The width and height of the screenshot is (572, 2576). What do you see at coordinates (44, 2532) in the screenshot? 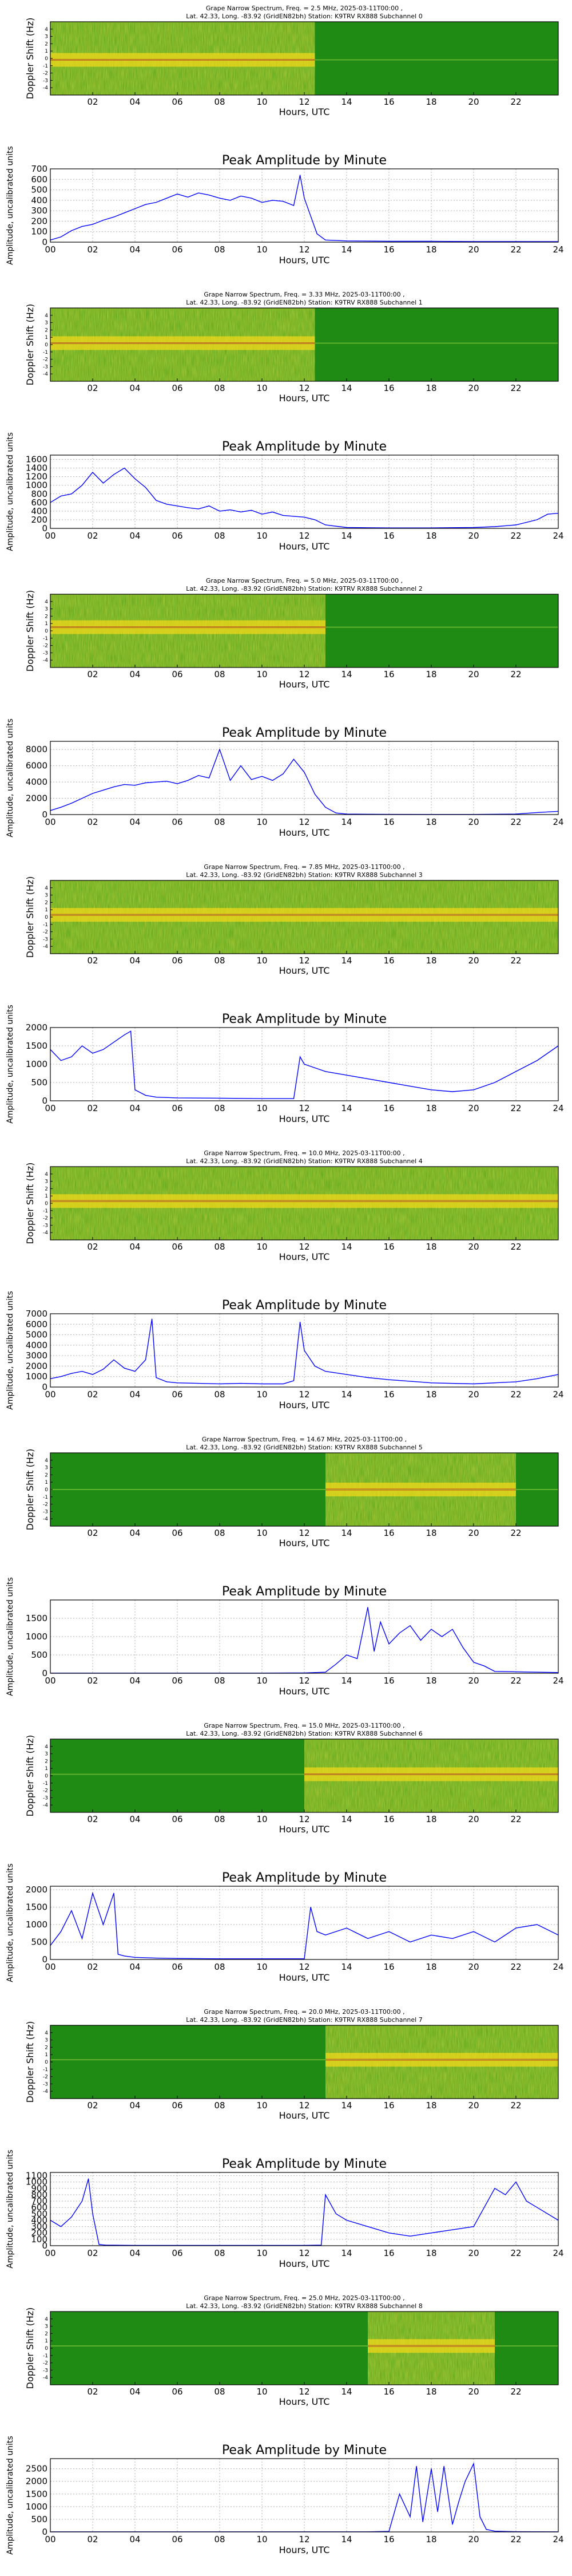
I see `amplitude-y-tick-label: 0` at bounding box center [44, 2532].